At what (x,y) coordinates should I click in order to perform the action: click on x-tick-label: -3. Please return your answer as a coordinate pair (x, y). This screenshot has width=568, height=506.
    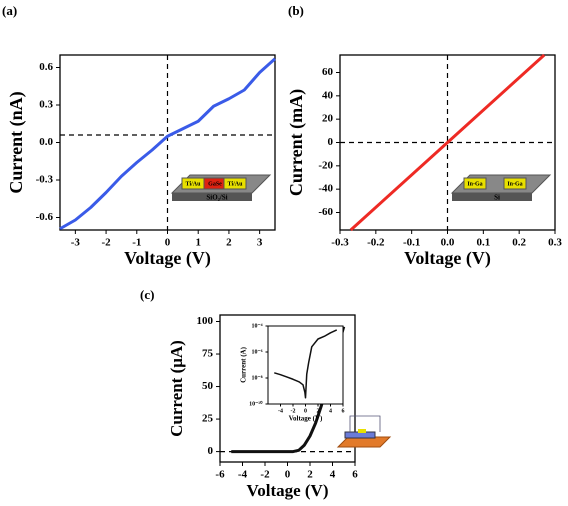
    Looking at the image, I should click on (76, 242).